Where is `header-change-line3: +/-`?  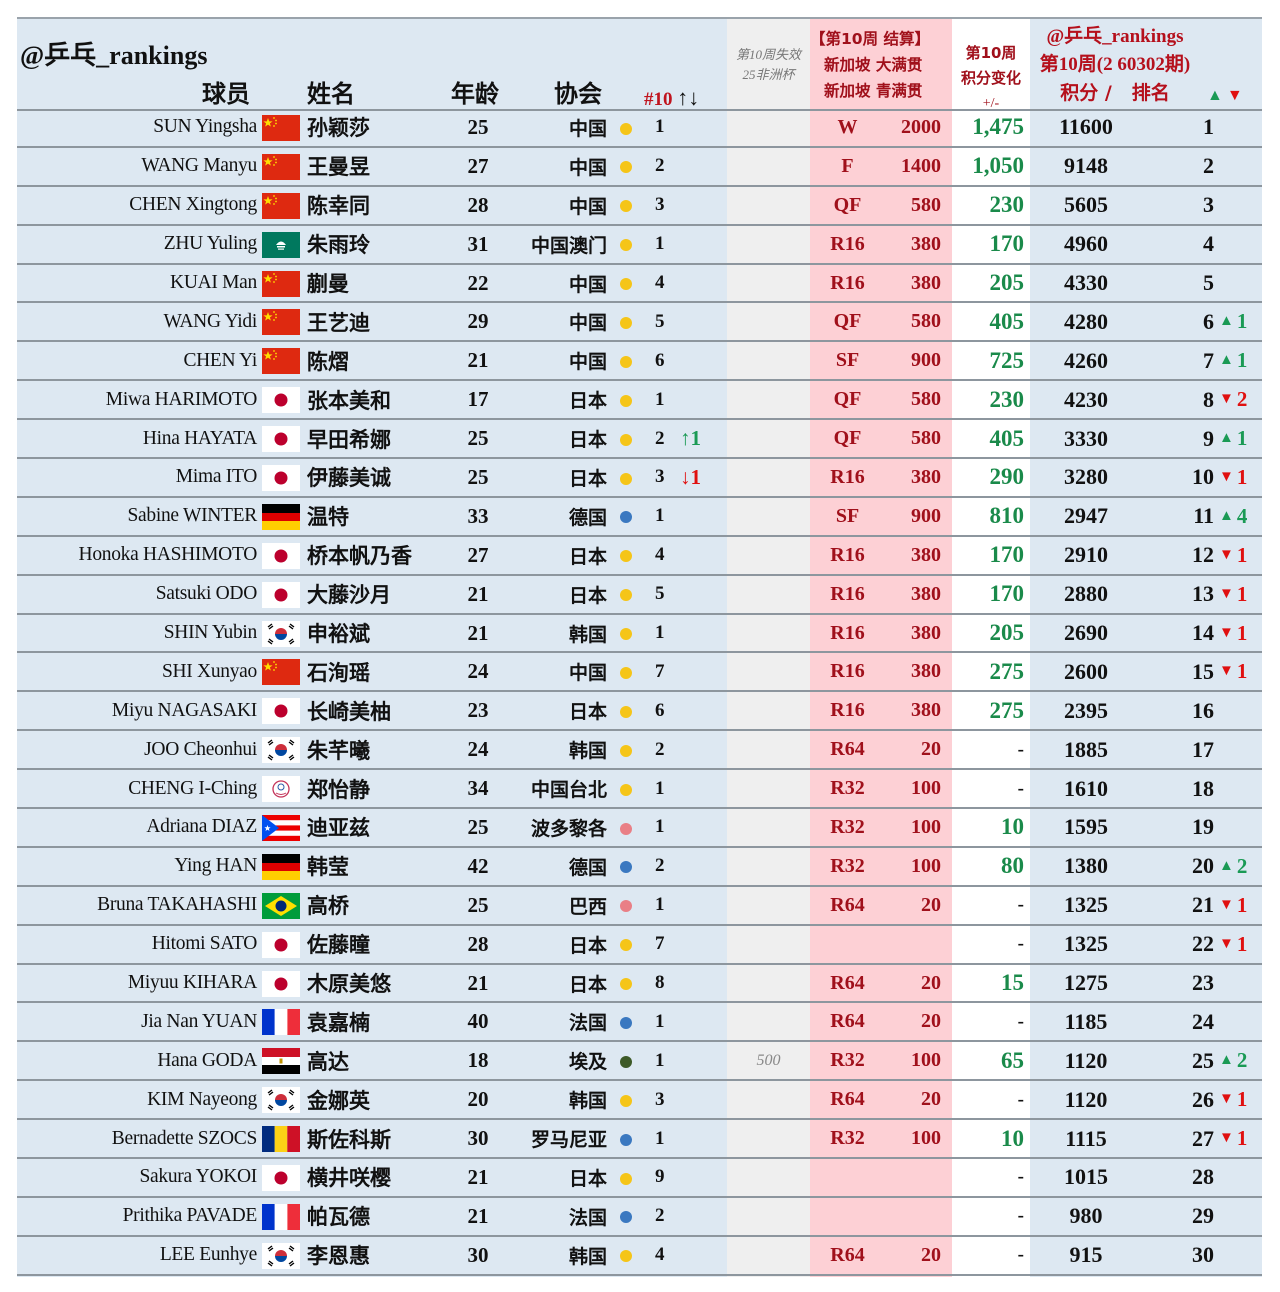 header-change-line3: +/- is located at coordinates (991, 103).